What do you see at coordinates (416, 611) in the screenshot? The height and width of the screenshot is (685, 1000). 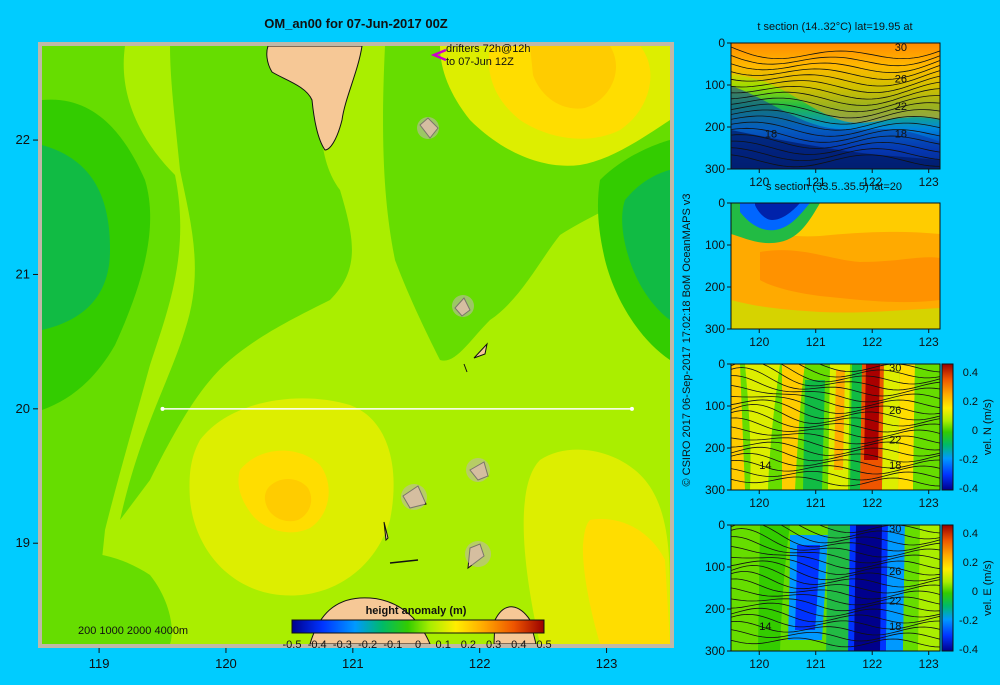 I see `colorbar-label: height anomaly (m)` at bounding box center [416, 611].